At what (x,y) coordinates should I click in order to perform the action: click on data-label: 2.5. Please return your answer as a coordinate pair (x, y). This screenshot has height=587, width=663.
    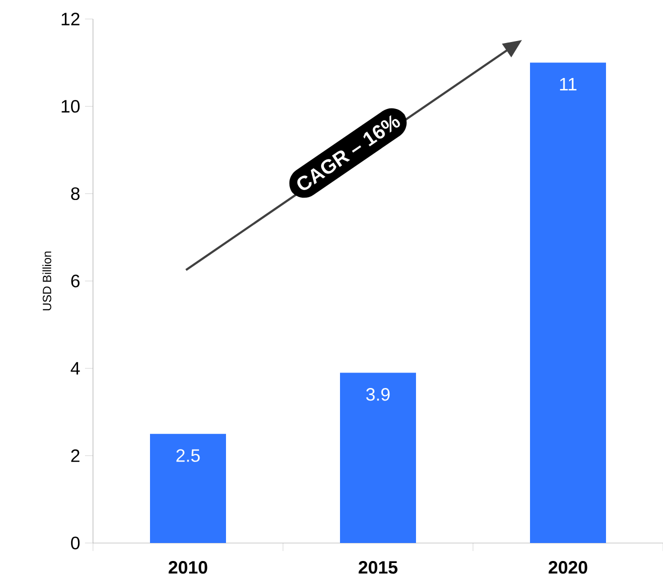
    Looking at the image, I should click on (188, 455).